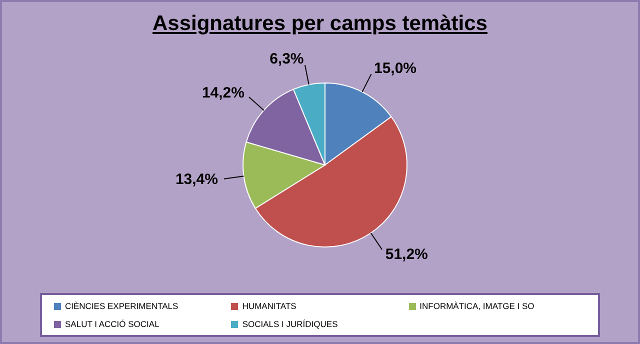 The width and height of the screenshot is (640, 344). Describe the element at coordinates (287, 59) in the screenshot. I see `data-label: 6,3%` at that location.